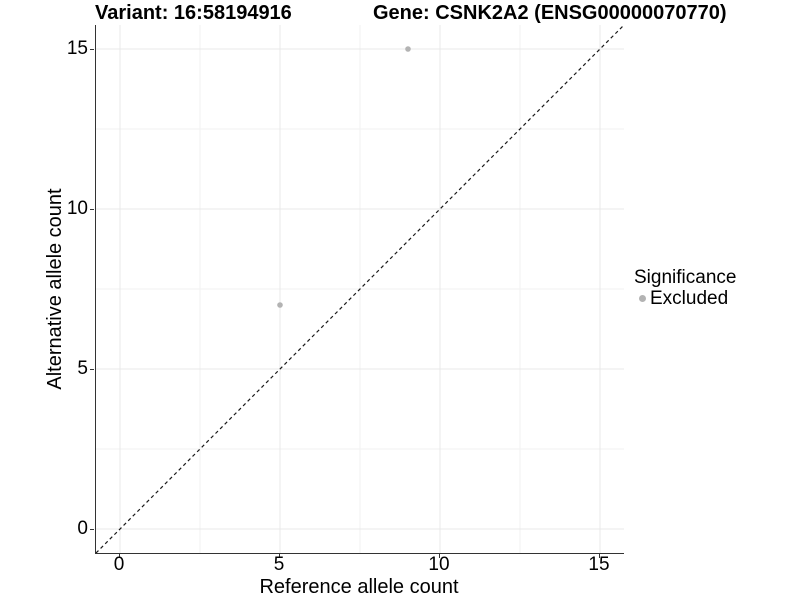  I want to click on plot-title-gene: Gene: CSNK2A2 (ENSG00000070770), so click(550, 13).